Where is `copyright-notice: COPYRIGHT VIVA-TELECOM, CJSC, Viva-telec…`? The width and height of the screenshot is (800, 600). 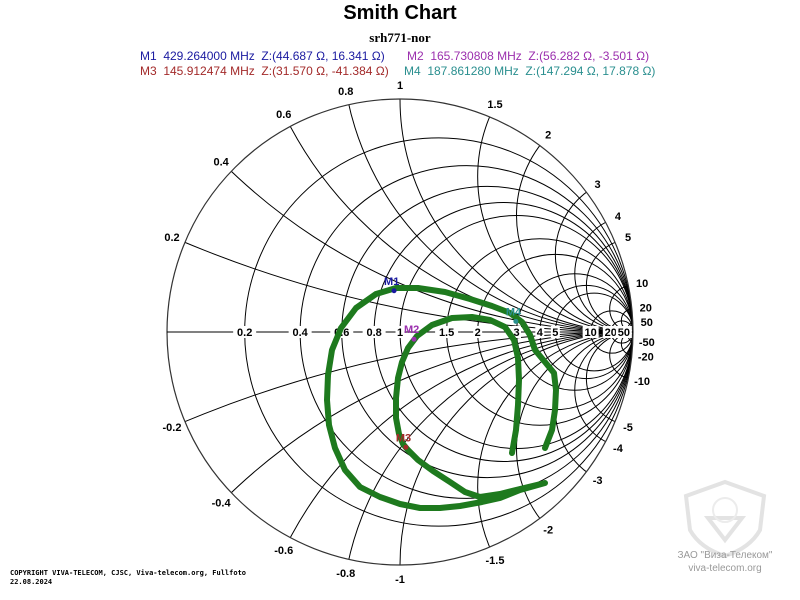
copyright-notice: COPYRIGHT VIVA-TELECOM, CJSC, Viva-telec… is located at coordinates (128, 577).